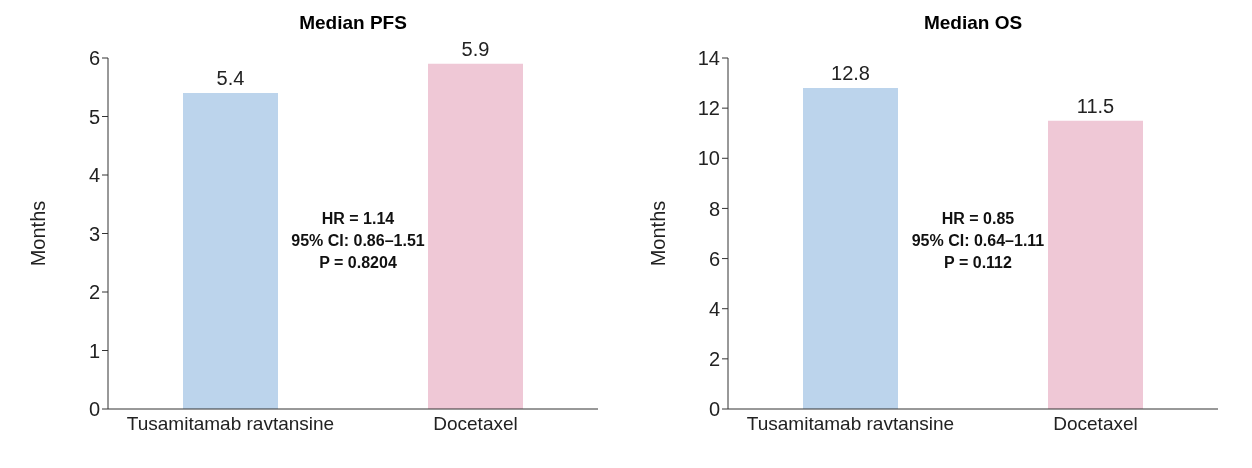  What do you see at coordinates (978, 219) in the screenshot?
I see `annotation: HR = 0.85` at bounding box center [978, 219].